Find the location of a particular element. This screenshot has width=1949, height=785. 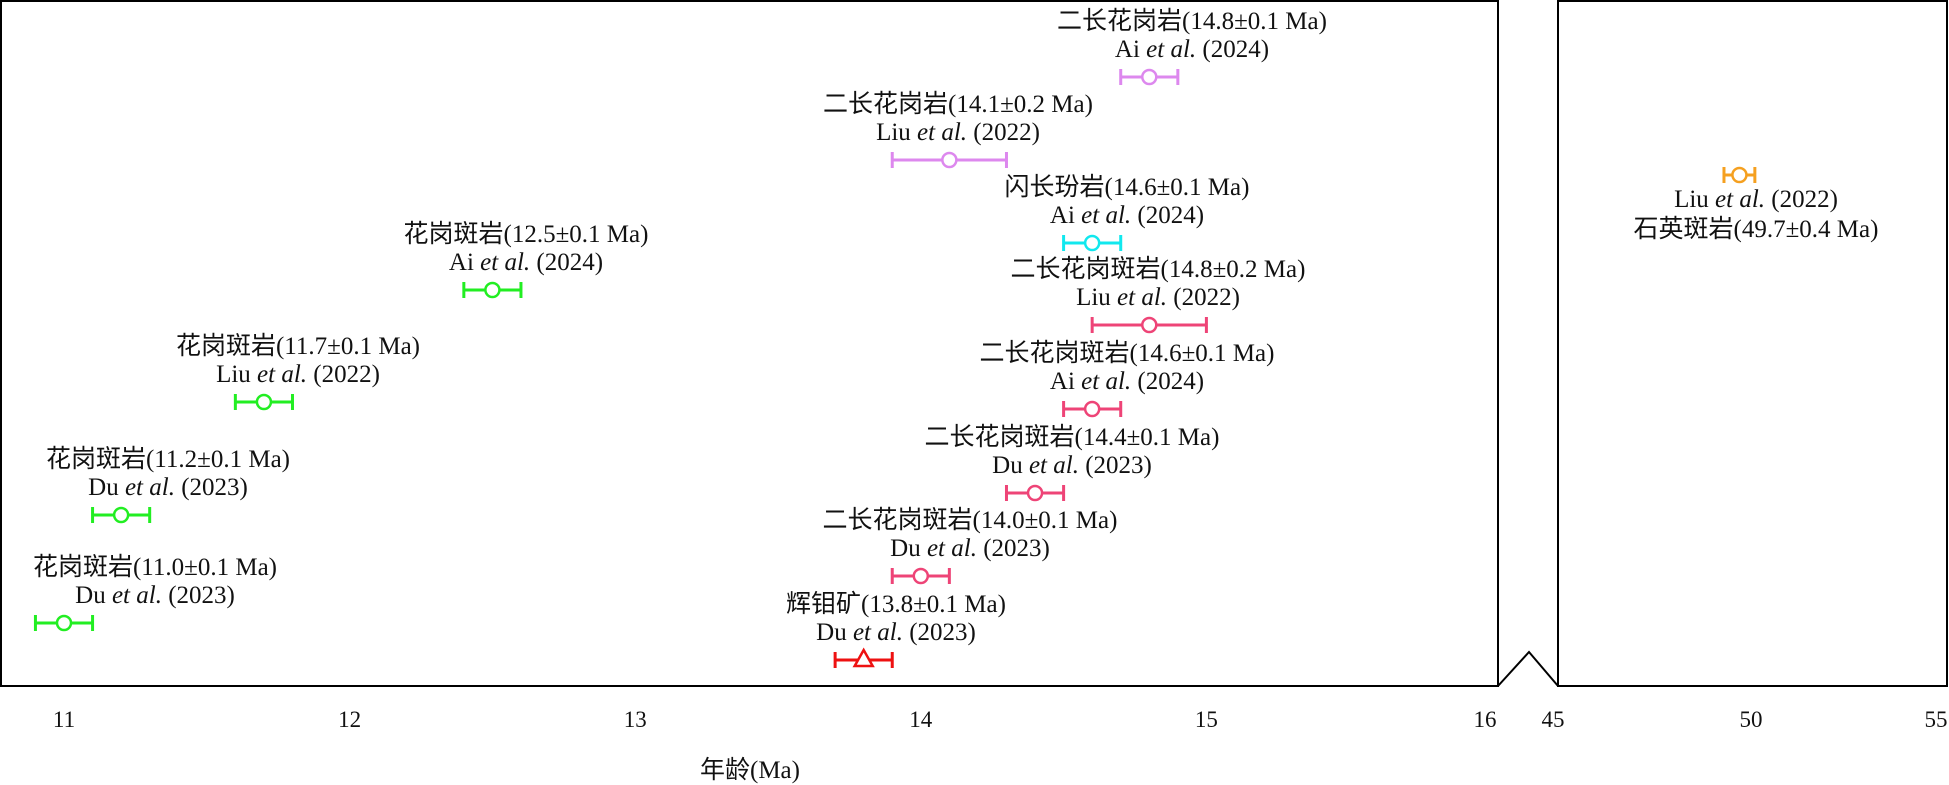

axis-break-mark is located at coordinates (1528, 668).